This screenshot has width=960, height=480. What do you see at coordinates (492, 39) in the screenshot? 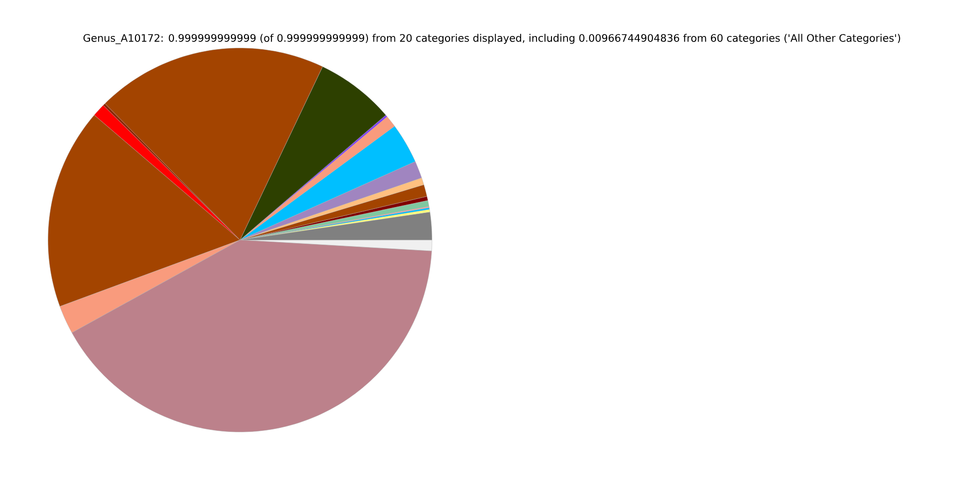
I see `text: Genus_A10172: 0.999999999999 (of 0.999999999999) from 20 categories displayed, including 0.00966744904836 from 60 categories ('All Other Categories')` at bounding box center [492, 39].